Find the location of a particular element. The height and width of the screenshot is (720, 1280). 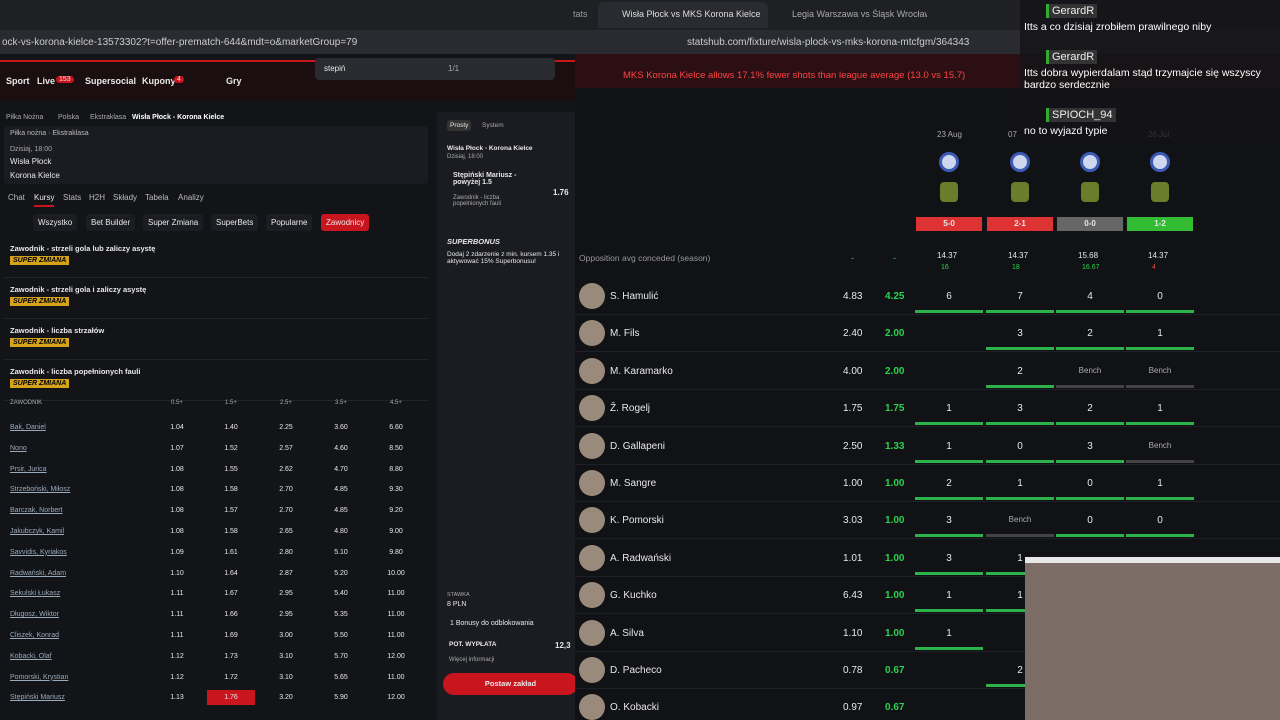

player-name: Pomorski, Krystian is located at coordinates (39, 677).